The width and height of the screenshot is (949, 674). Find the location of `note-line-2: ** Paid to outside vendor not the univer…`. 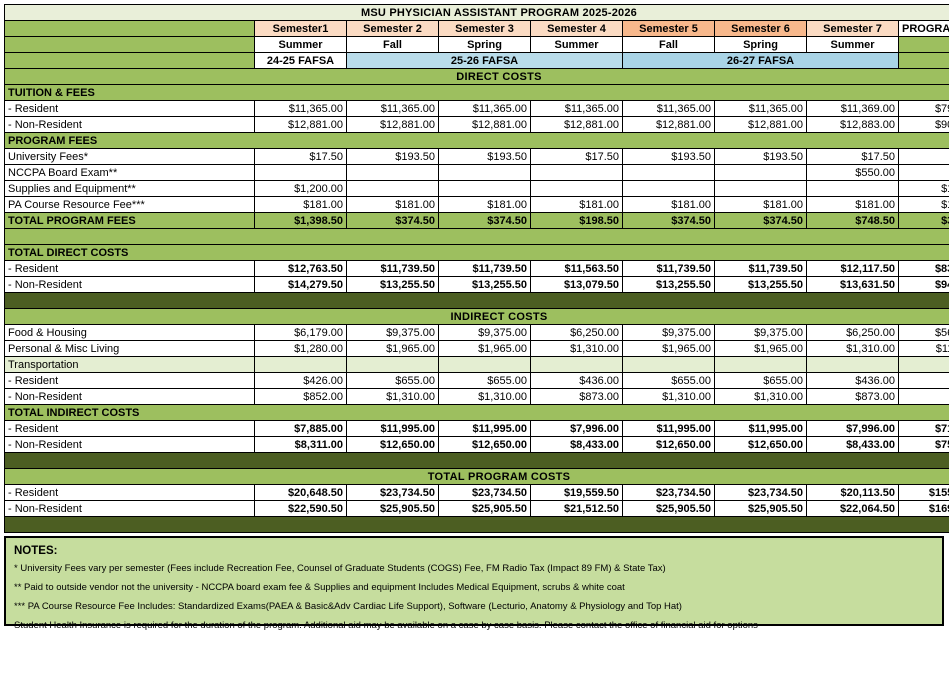

note-line-2: ** Paid to outside vendor not the univer… is located at coordinates (319, 587).